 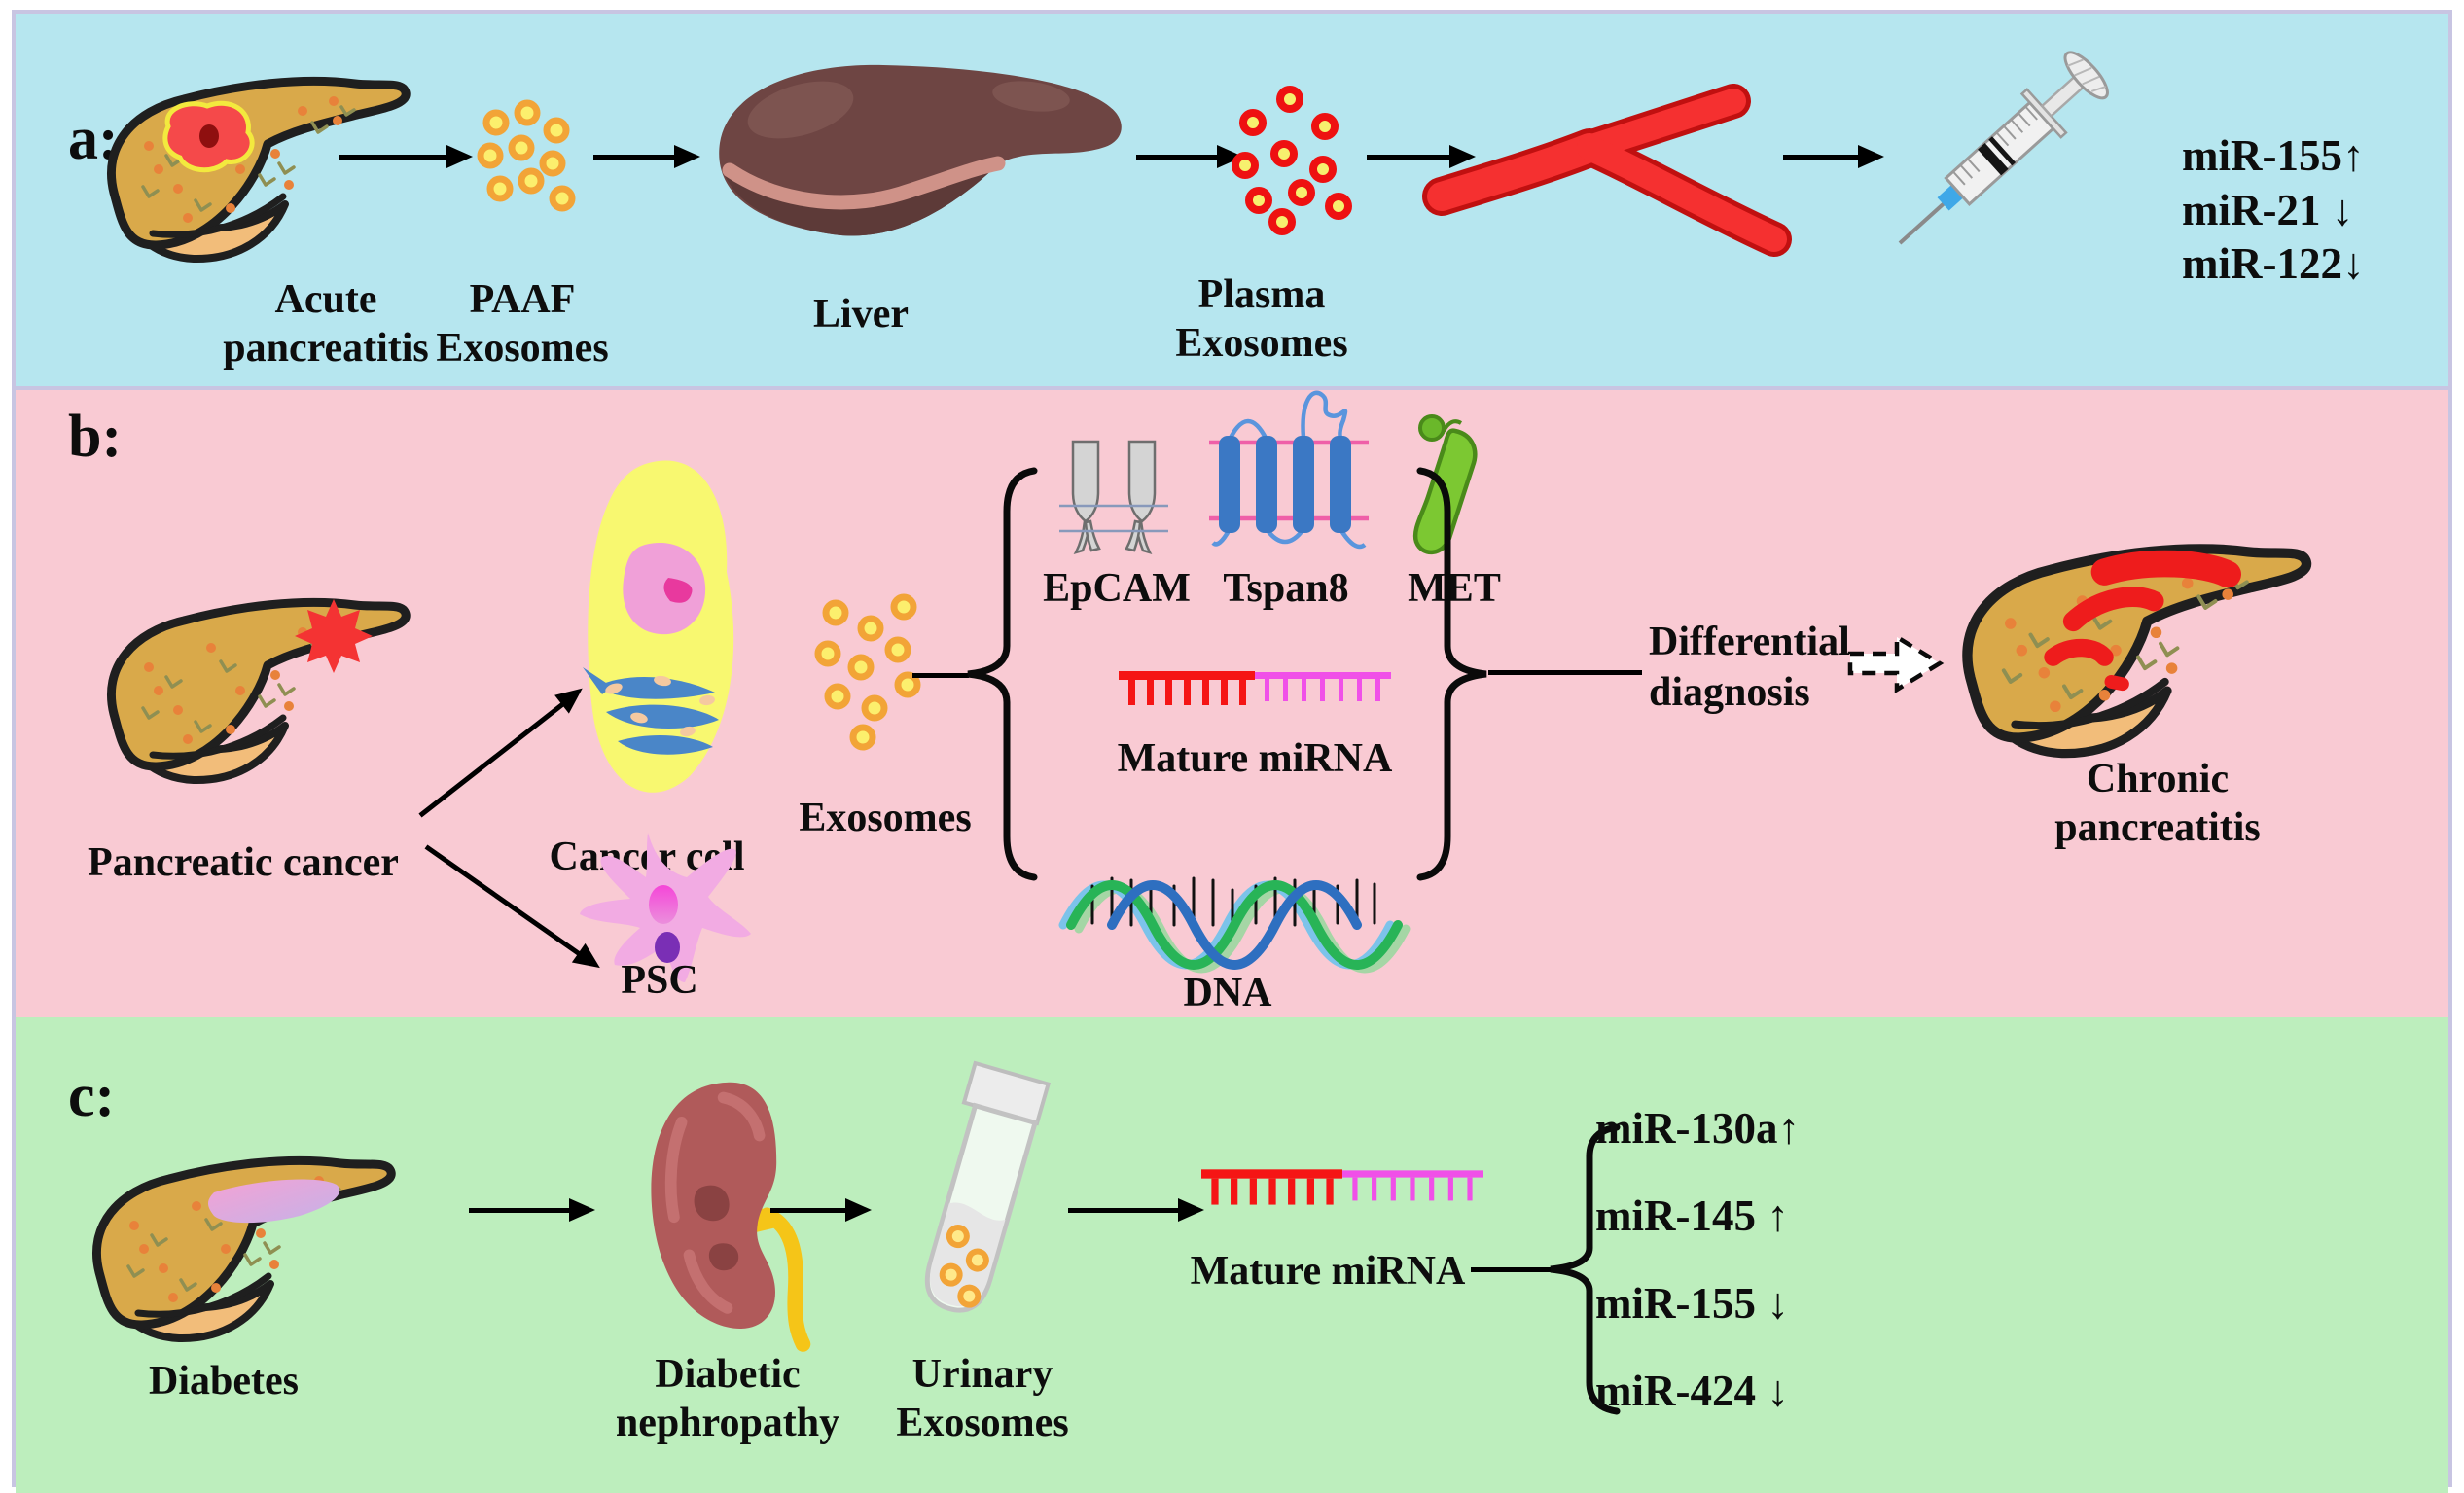 What do you see at coordinates (1113, 497) in the screenshot?
I see `epcam-icon` at bounding box center [1113, 497].